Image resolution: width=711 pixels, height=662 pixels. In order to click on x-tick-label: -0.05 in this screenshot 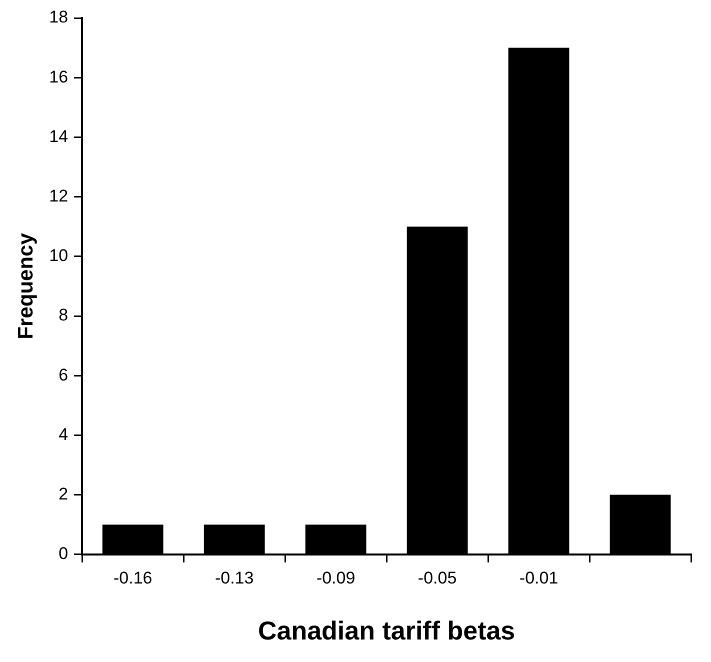, I will do `click(437, 578)`.